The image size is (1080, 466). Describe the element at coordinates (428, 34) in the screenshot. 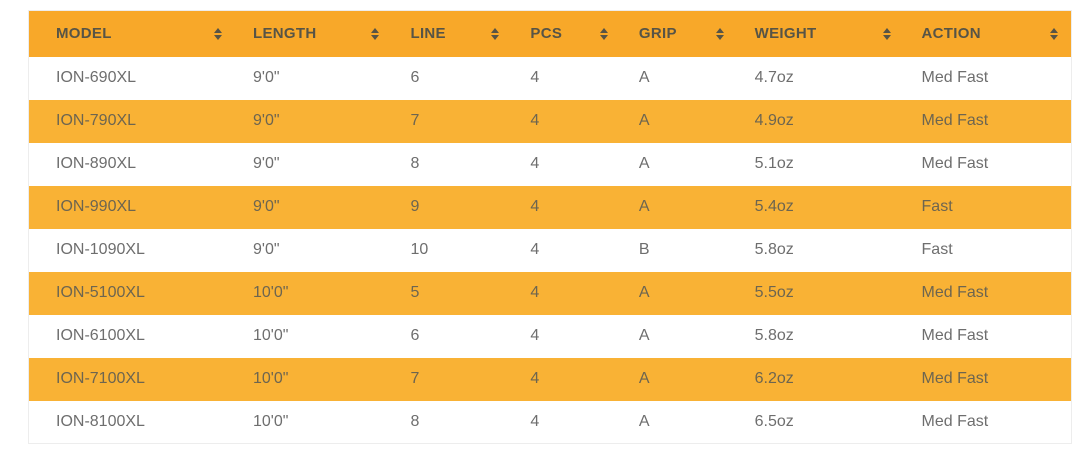

I see `column-header-label: LINE` at that location.